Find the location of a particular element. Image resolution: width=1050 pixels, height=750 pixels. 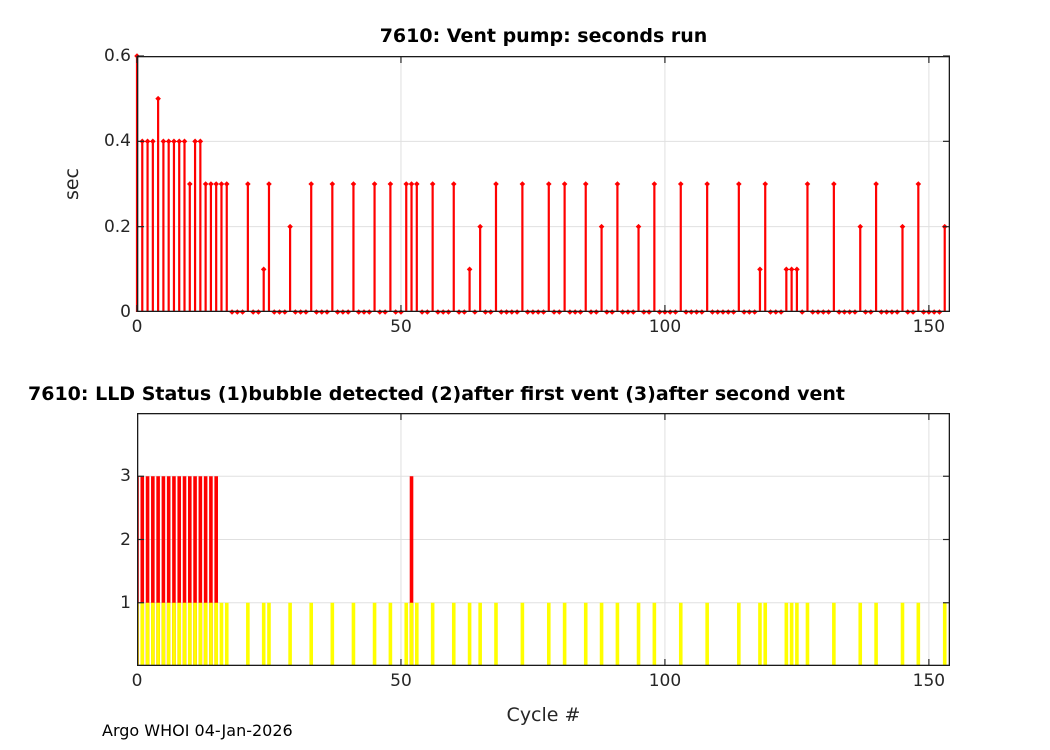

bottom-x-tick-label: 50 is located at coordinates (401, 681).